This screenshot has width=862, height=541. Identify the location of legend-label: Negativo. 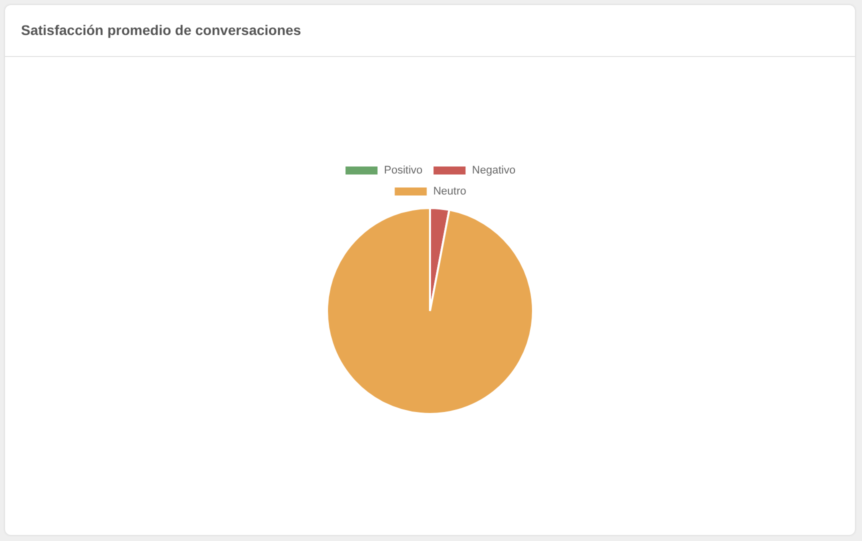
(494, 170).